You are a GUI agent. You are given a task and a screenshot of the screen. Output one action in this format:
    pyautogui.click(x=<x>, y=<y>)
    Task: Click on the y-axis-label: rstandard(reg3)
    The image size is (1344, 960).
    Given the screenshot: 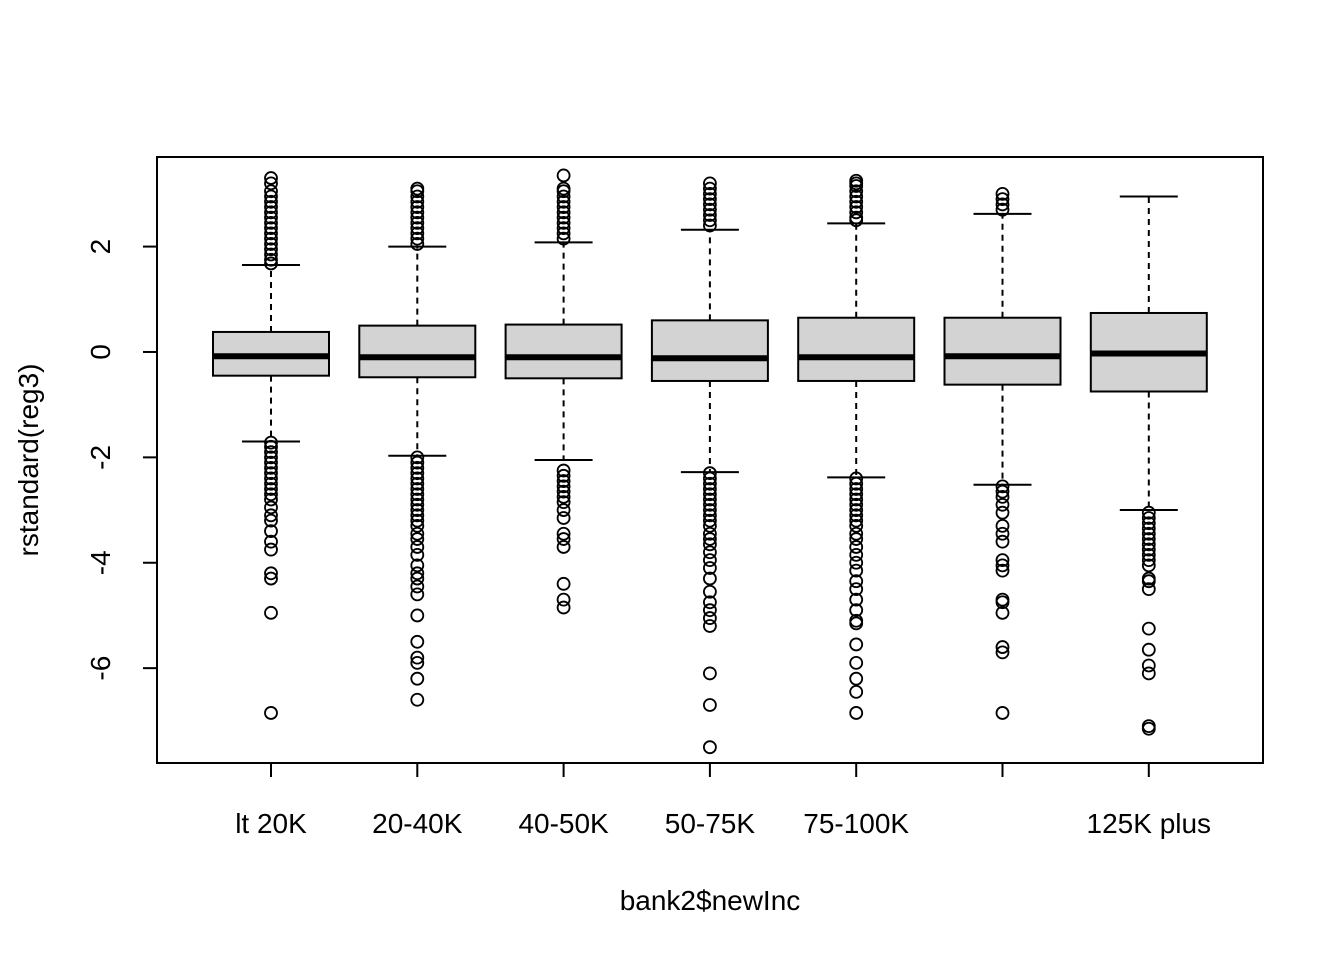 What is the action you would take?
    pyautogui.click(x=28, y=460)
    